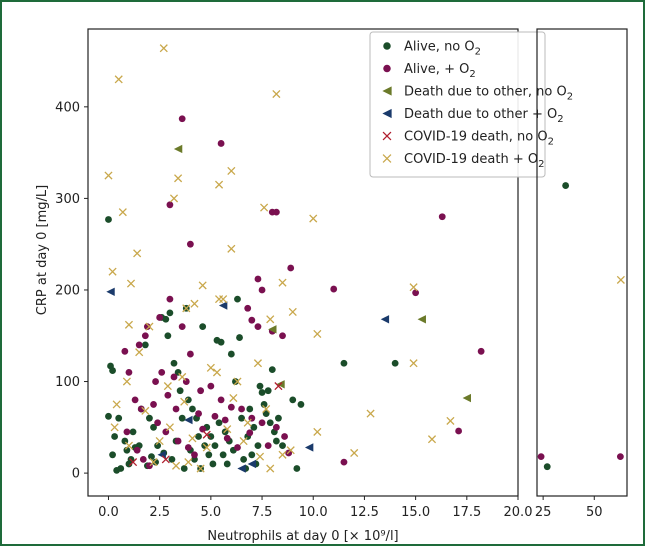  I want to click on legend-box, so click(457, 104).